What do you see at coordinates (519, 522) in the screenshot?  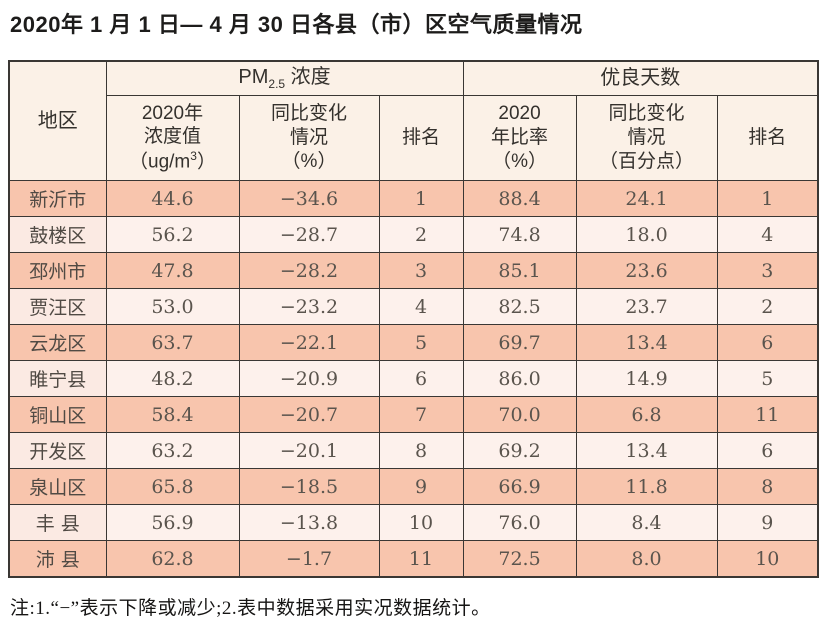 I see `rate-cell: 76.0` at bounding box center [519, 522].